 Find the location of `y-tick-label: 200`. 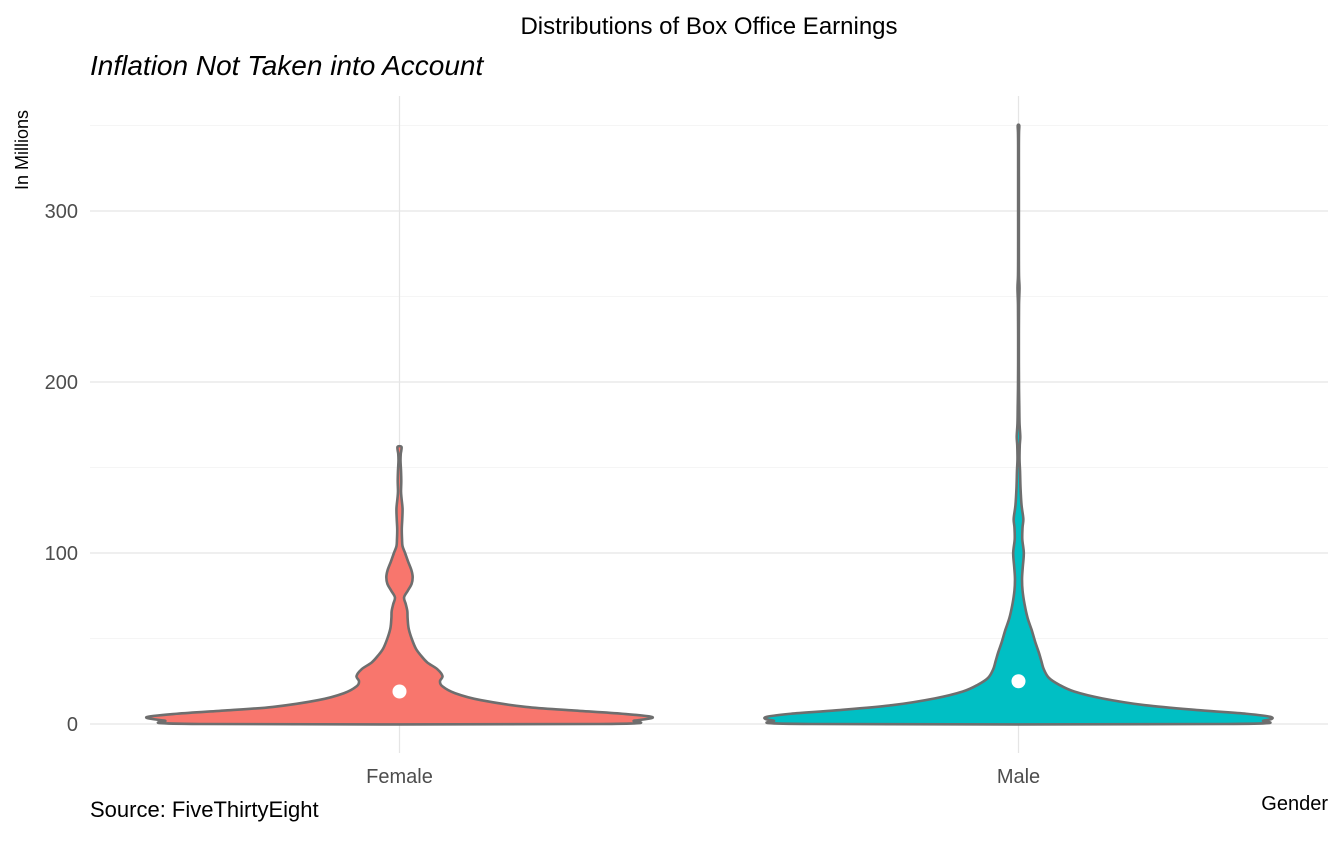

y-tick-label: 200 is located at coordinates (61, 383).